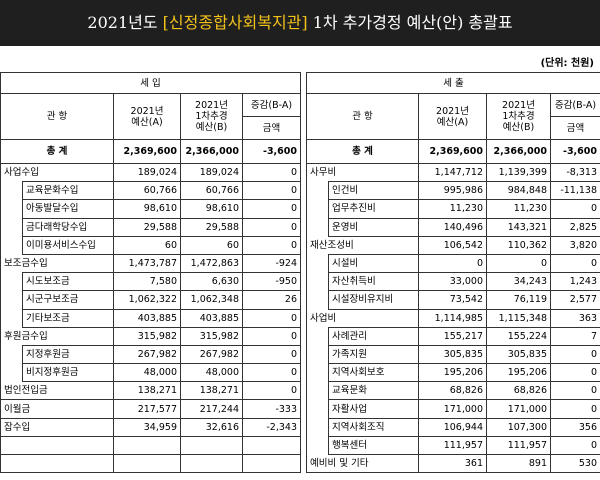 This screenshot has height=480, width=600. I want to click on amount: 33,000, so click(452, 282).